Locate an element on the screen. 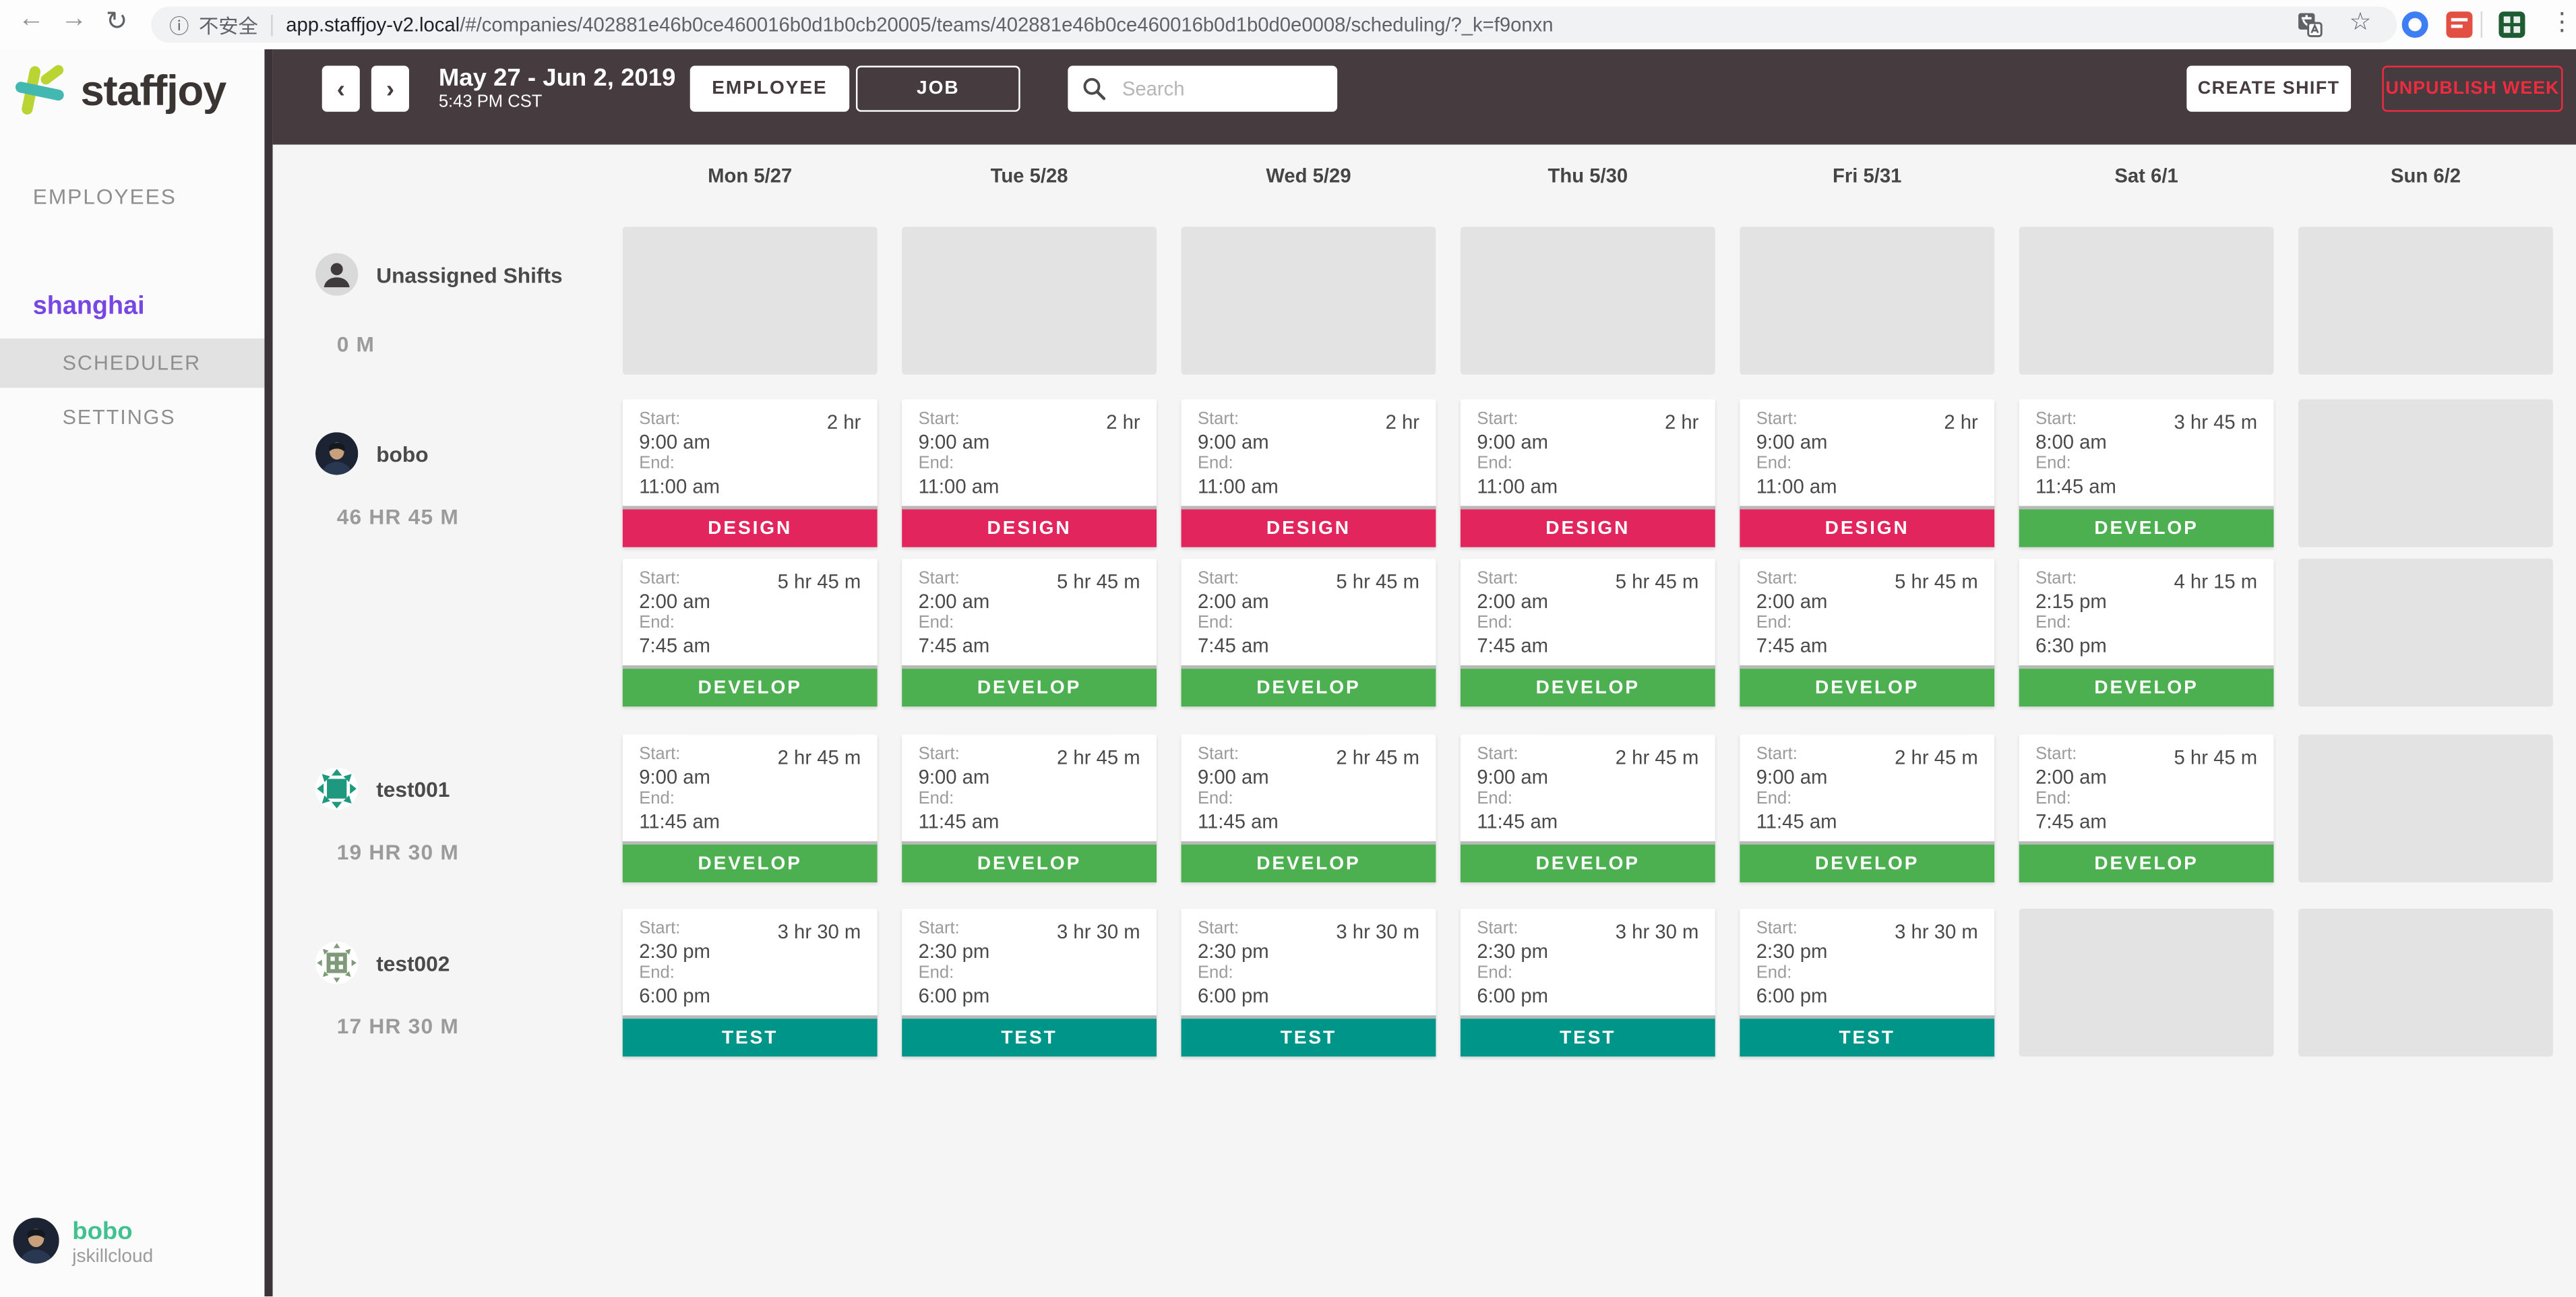  create-shift-button: CREATE SHIFT is located at coordinates (2269, 88).